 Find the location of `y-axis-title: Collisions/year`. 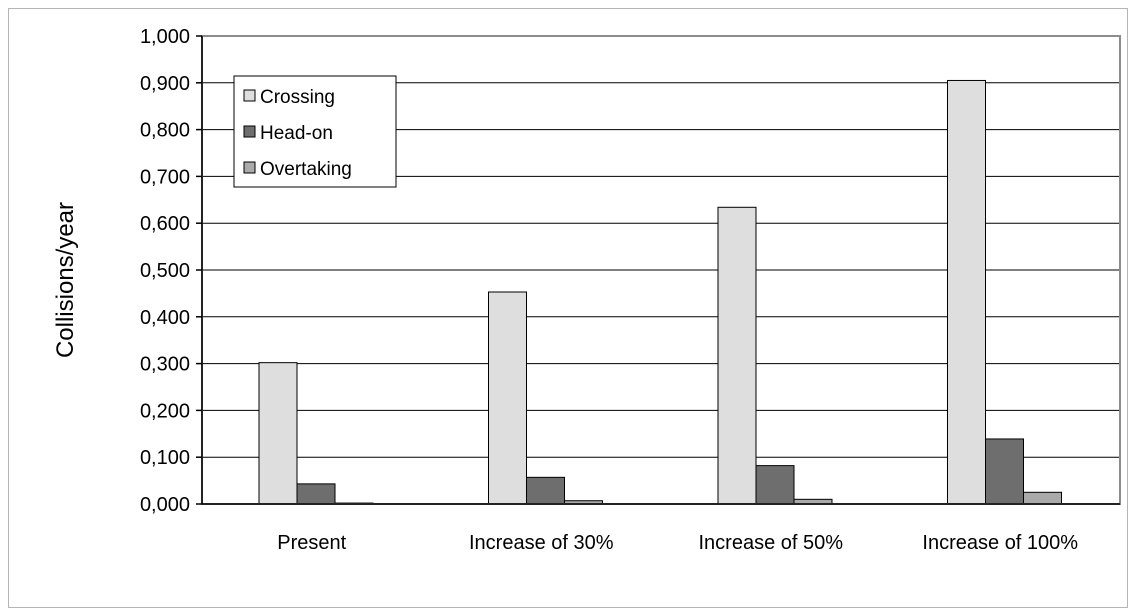

y-axis-title: Collisions/year is located at coordinates (65, 280).